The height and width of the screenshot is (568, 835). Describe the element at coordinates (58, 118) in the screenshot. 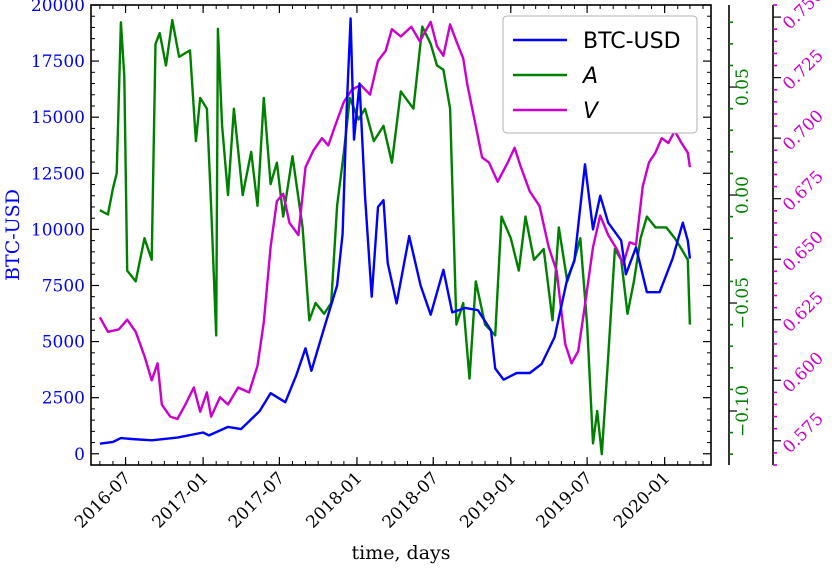

I see `left-tick-label: 15000` at that location.